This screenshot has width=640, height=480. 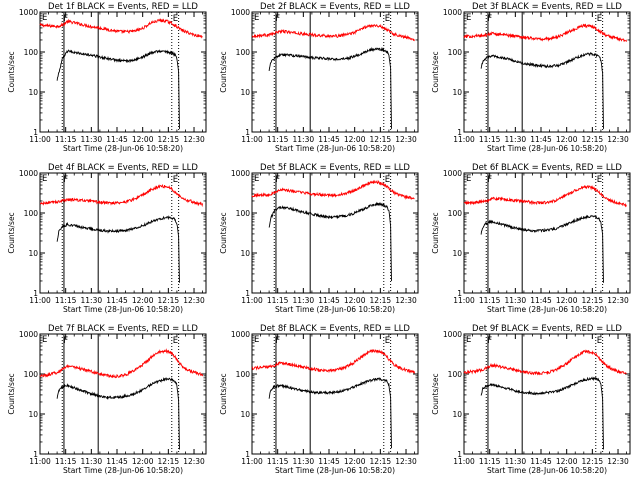 What do you see at coordinates (335, 329) in the screenshot?
I see `panel-title: Det 8f BLACK = Events, RED = LLD` at bounding box center [335, 329].